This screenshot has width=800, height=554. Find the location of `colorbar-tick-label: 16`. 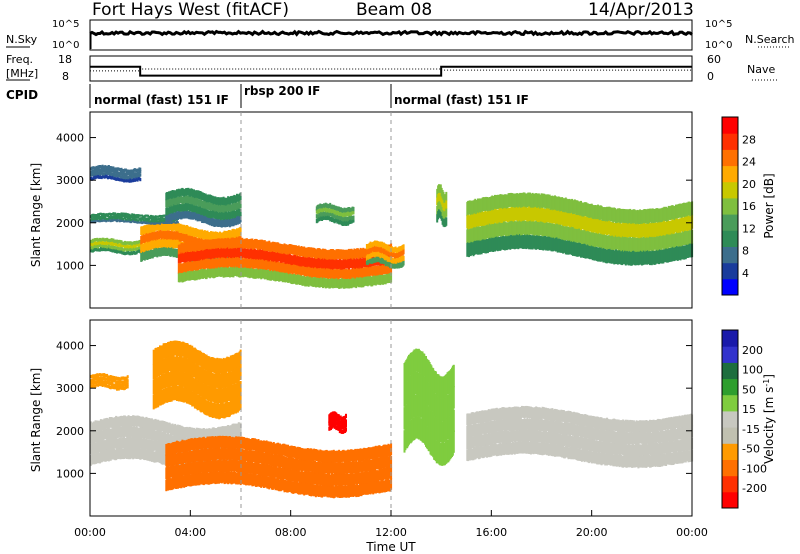

colorbar-tick-label: 16 is located at coordinates (749, 206).